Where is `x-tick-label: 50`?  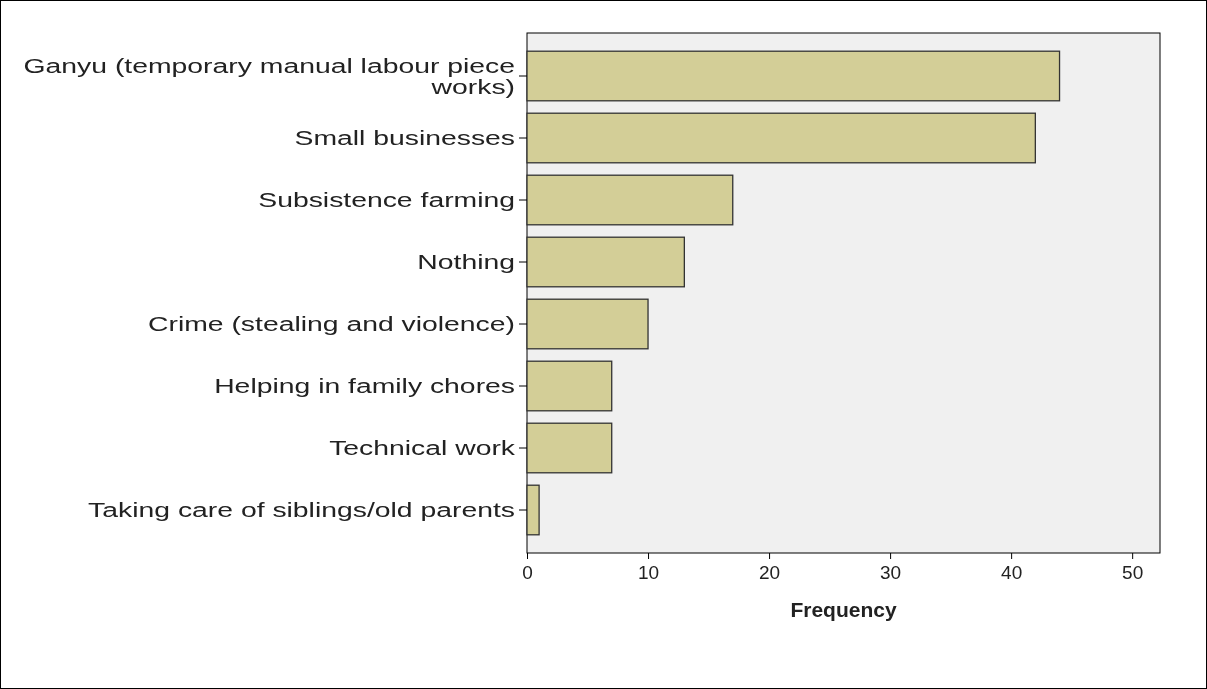
x-tick-label: 50 is located at coordinates (1133, 573).